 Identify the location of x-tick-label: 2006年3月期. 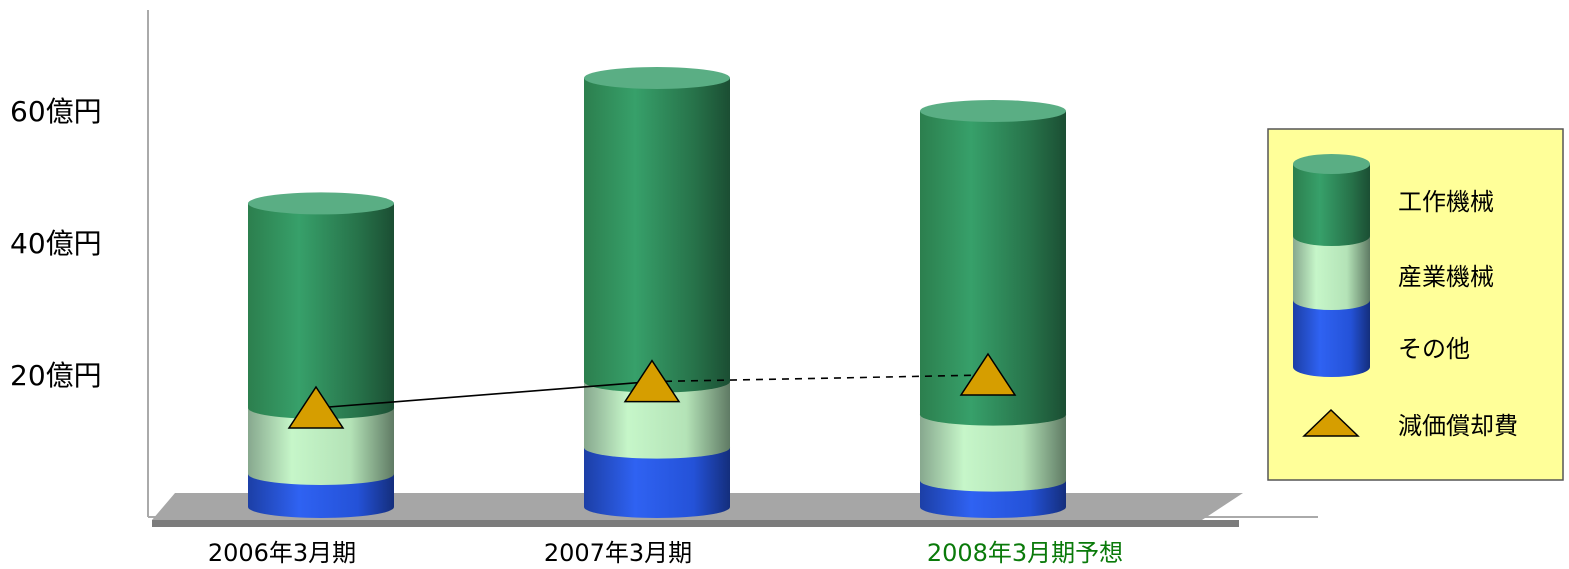
(282, 553).